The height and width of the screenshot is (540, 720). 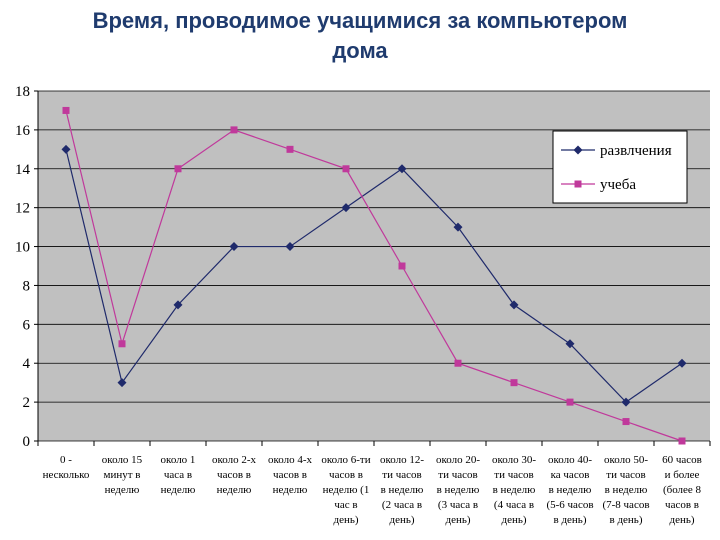 I want to click on x-tick-label-line: около 1, so click(x=178, y=460).